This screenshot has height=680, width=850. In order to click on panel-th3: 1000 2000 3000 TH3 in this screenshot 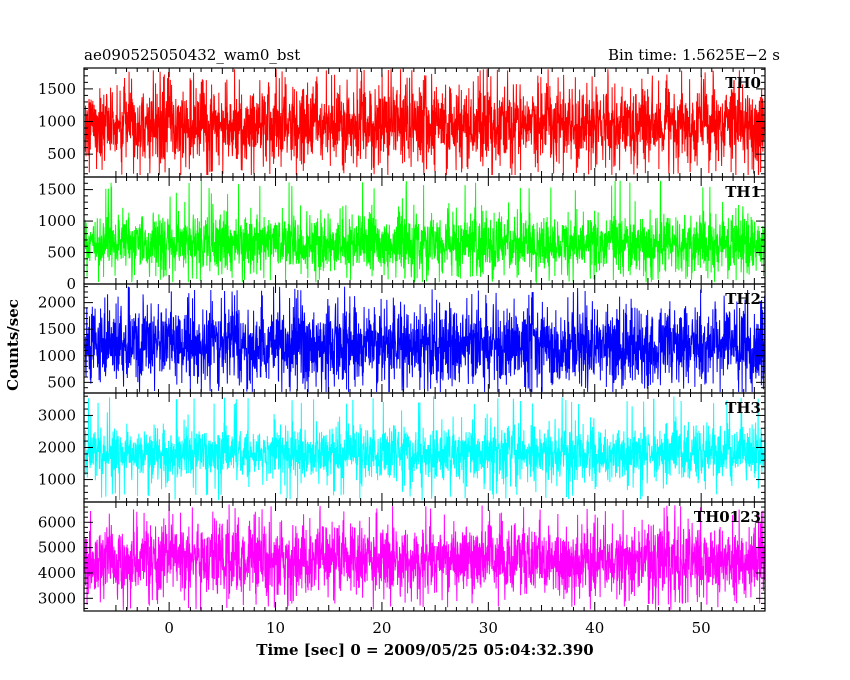, I will do `click(402, 447)`.